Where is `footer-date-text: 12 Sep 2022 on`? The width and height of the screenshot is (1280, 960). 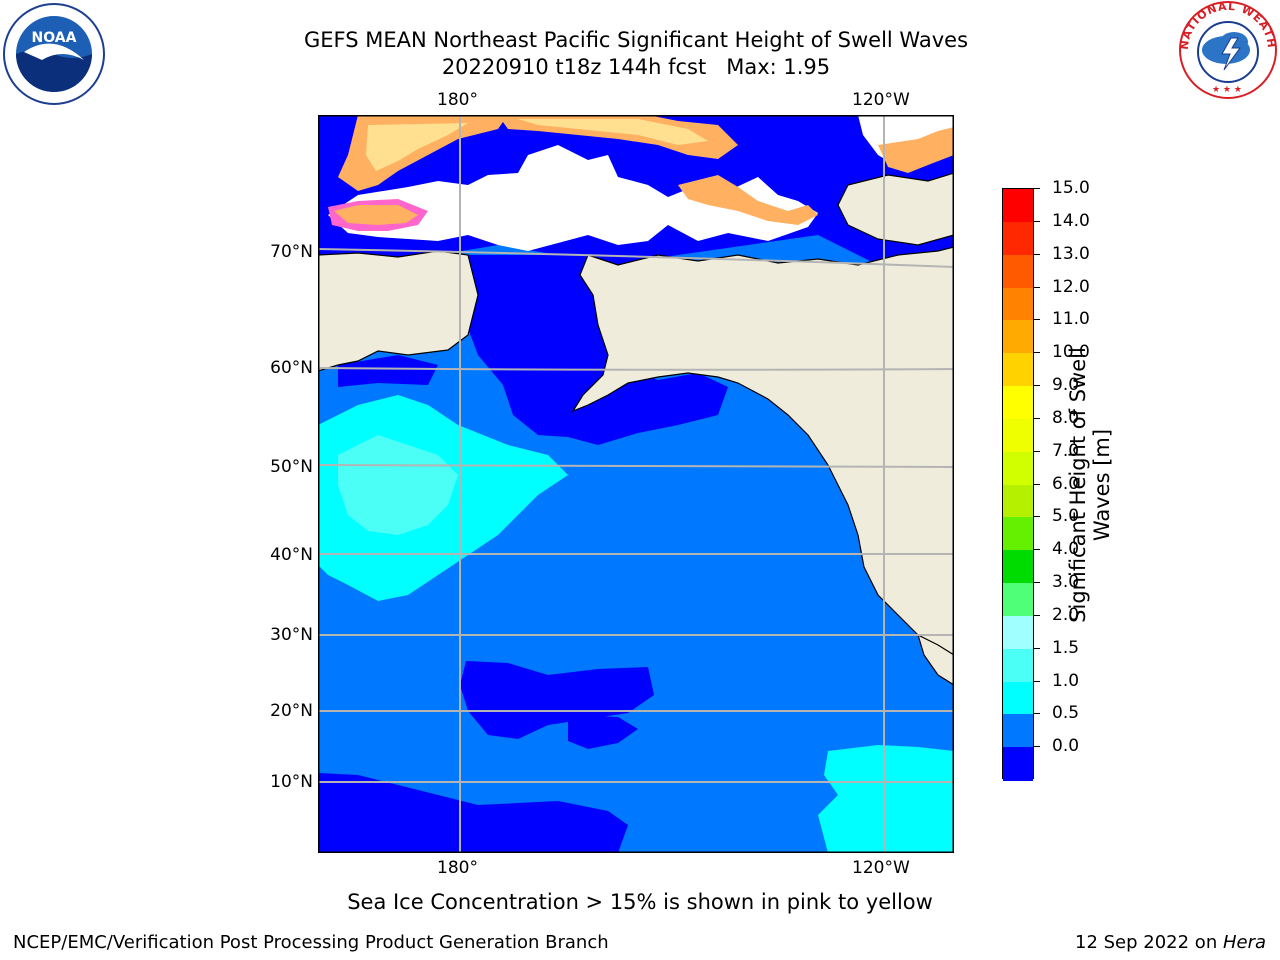 footer-date-text: 12 Sep 2022 on is located at coordinates (1149, 942).